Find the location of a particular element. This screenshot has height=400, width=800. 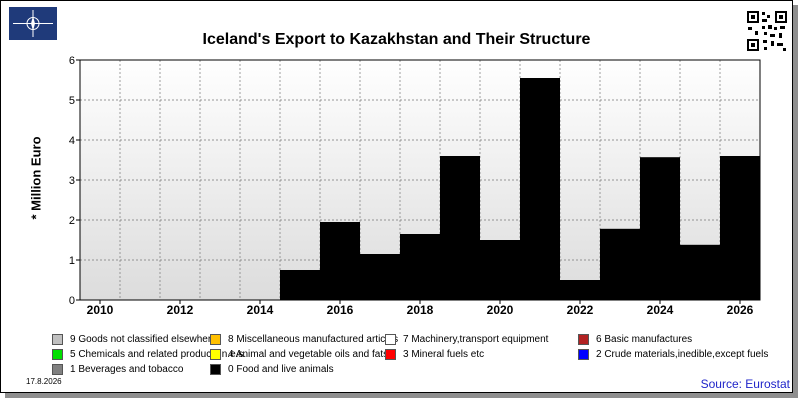

y-tick-label: 1 is located at coordinates (72, 261).